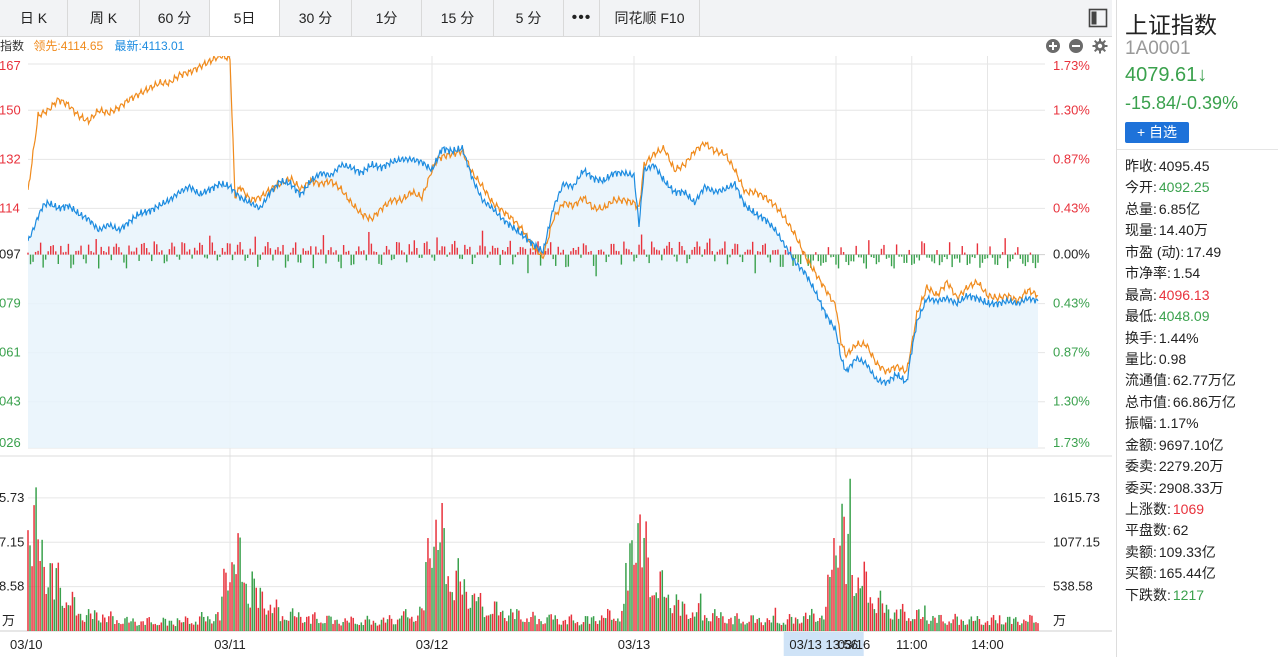  I want to click on price-tick-left: 150, so click(10, 109).